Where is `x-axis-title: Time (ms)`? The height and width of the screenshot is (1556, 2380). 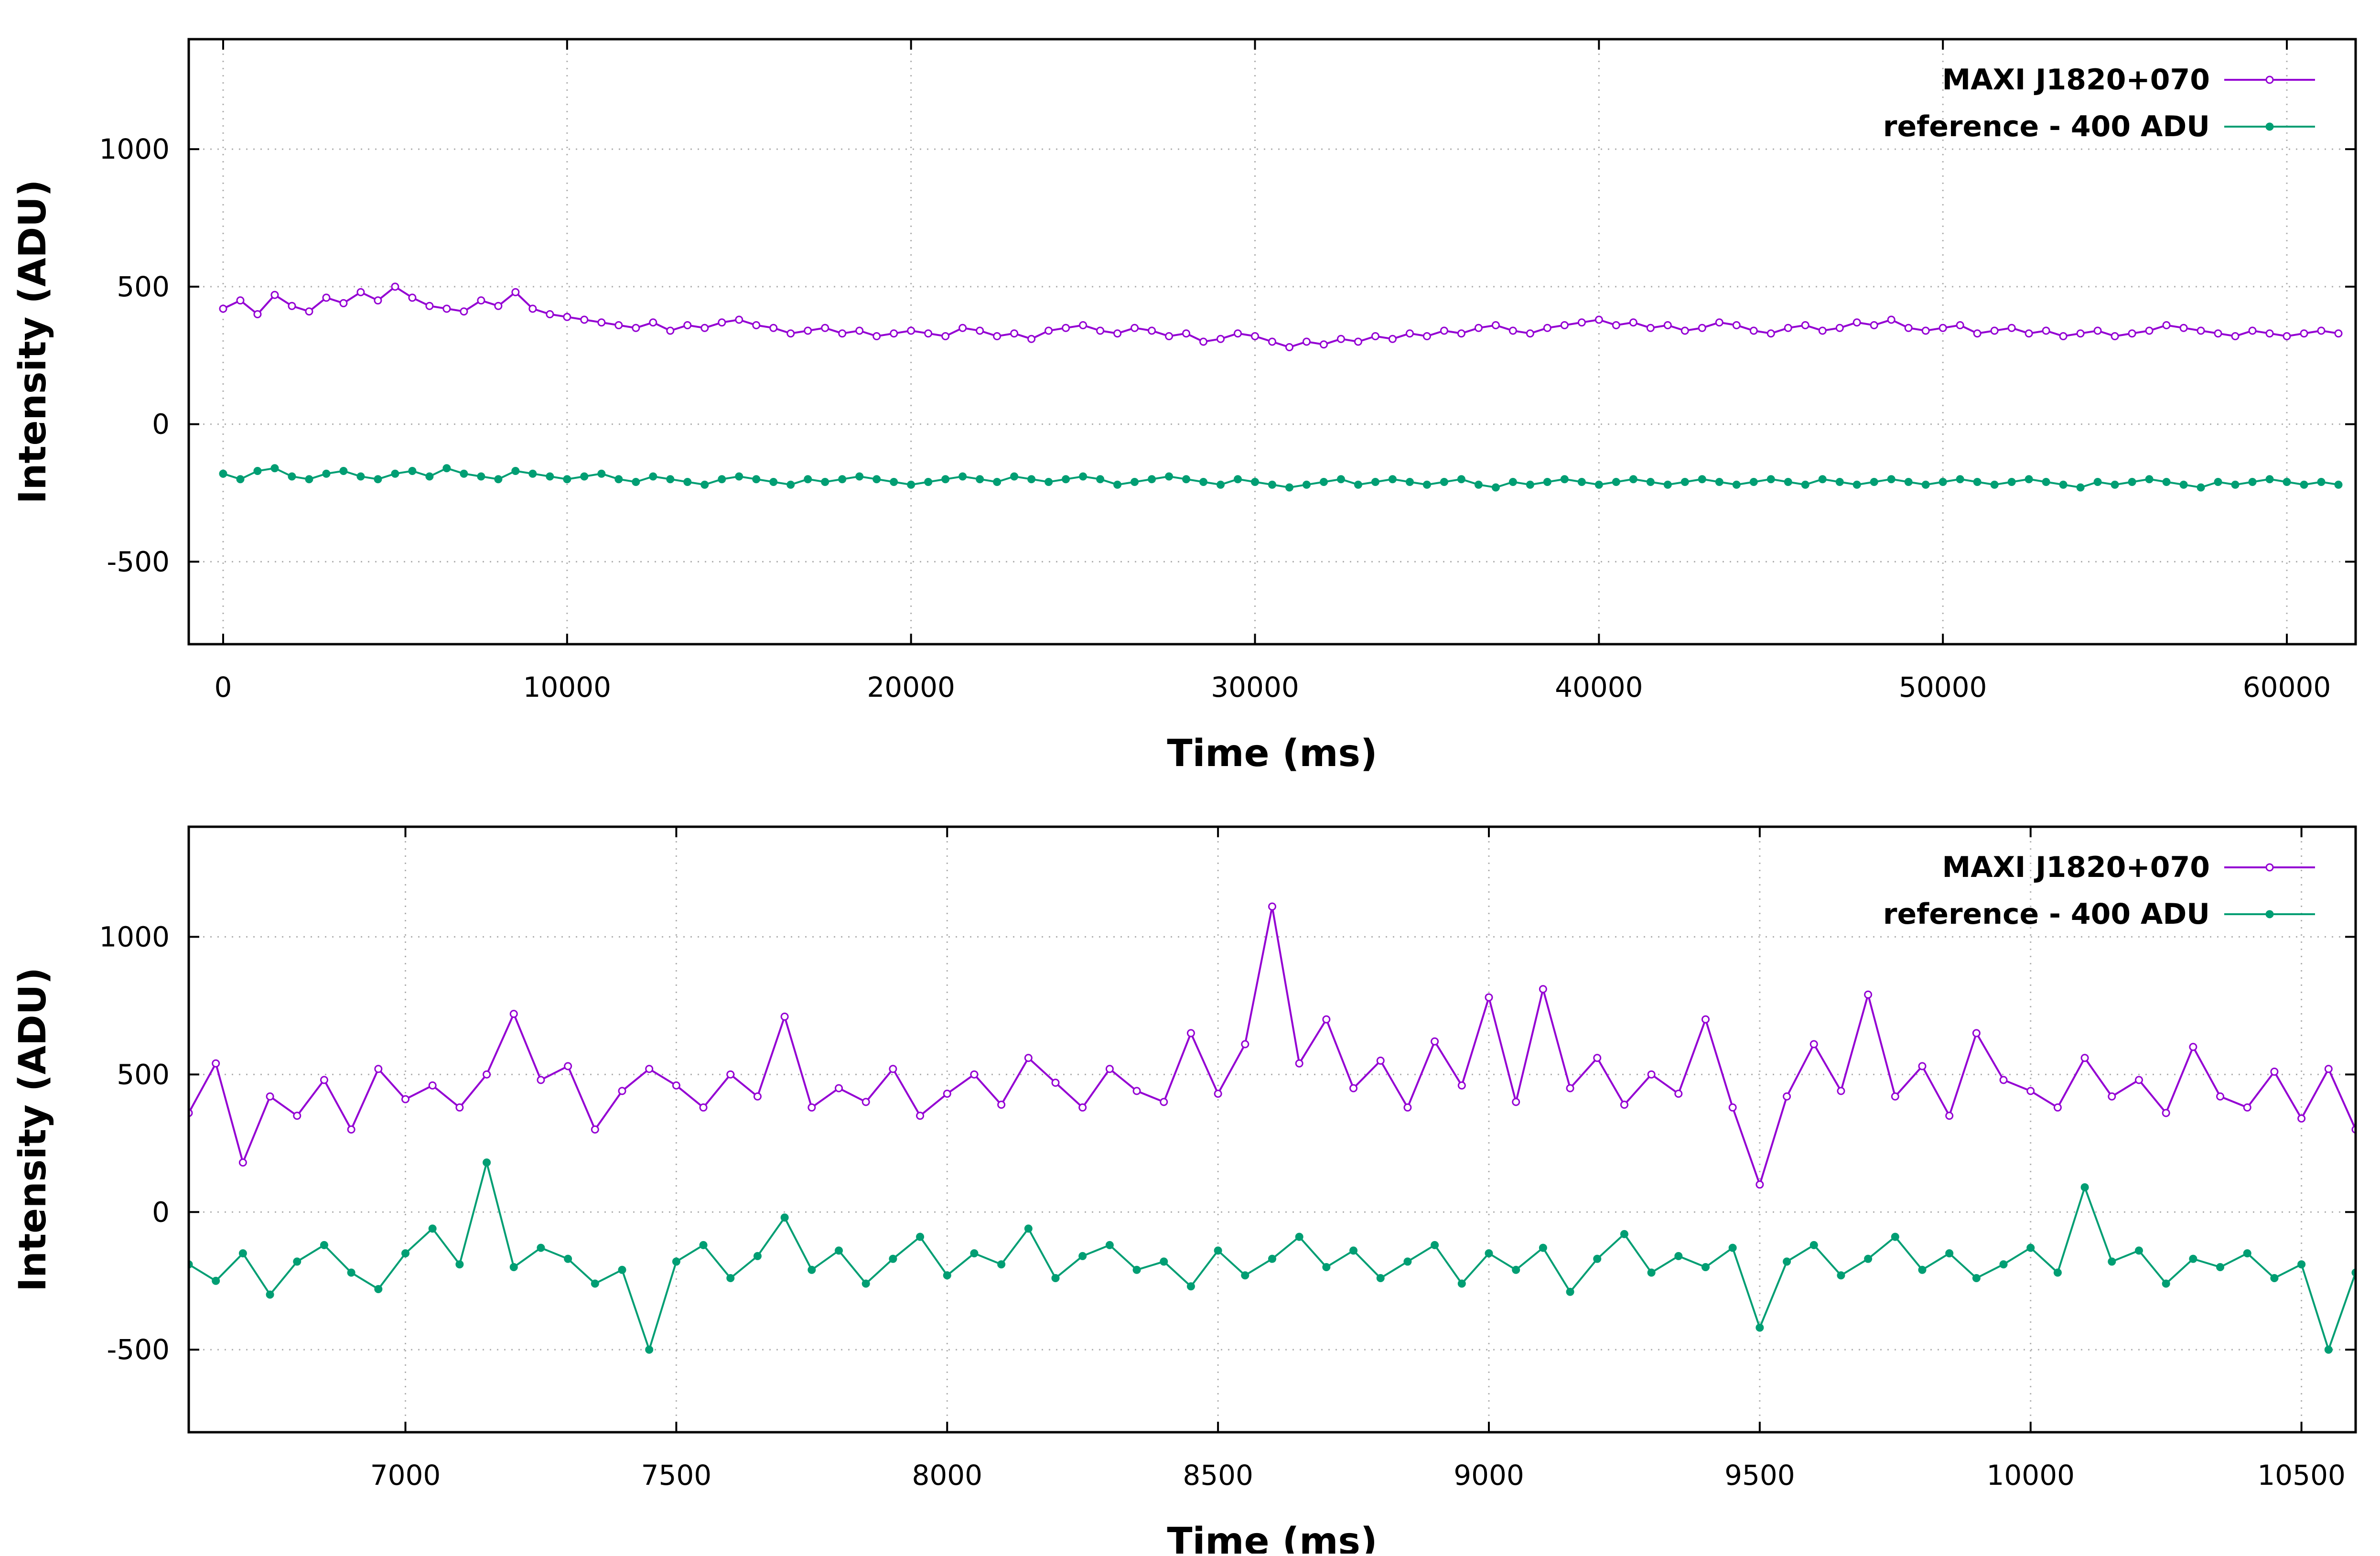
x-axis-title: Time (ms) is located at coordinates (1272, 753).